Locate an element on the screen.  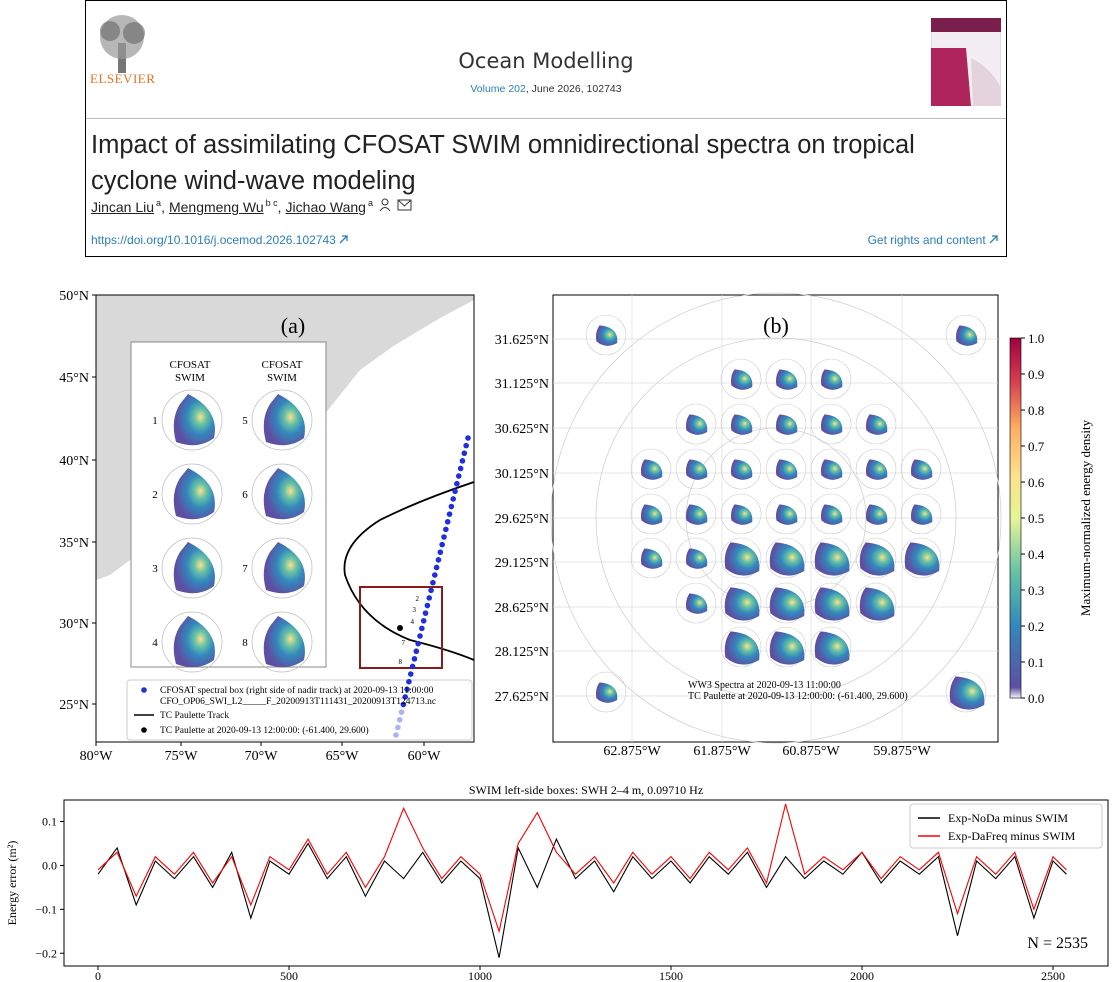
legend-marker is located at coordinates (144, 690).